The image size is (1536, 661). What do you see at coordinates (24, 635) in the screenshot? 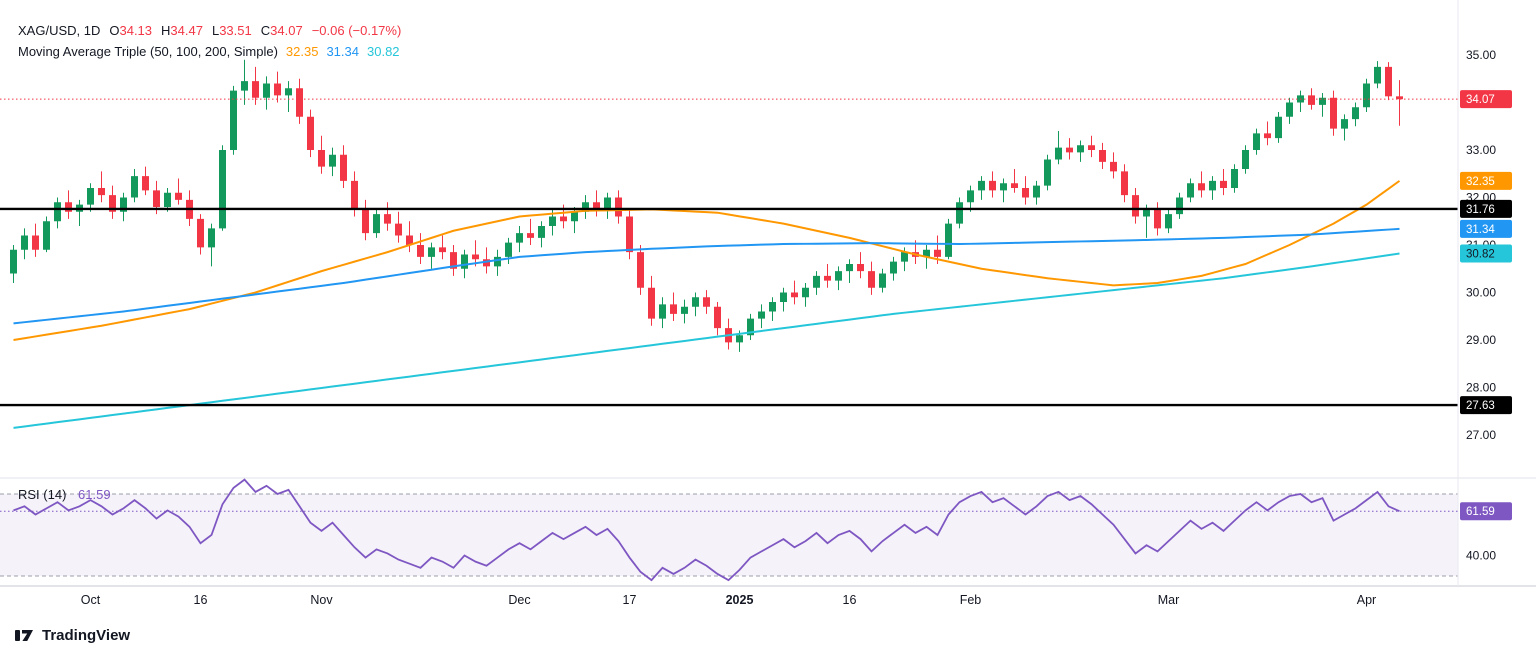
I see `tradingview-logo-icon` at bounding box center [24, 635].